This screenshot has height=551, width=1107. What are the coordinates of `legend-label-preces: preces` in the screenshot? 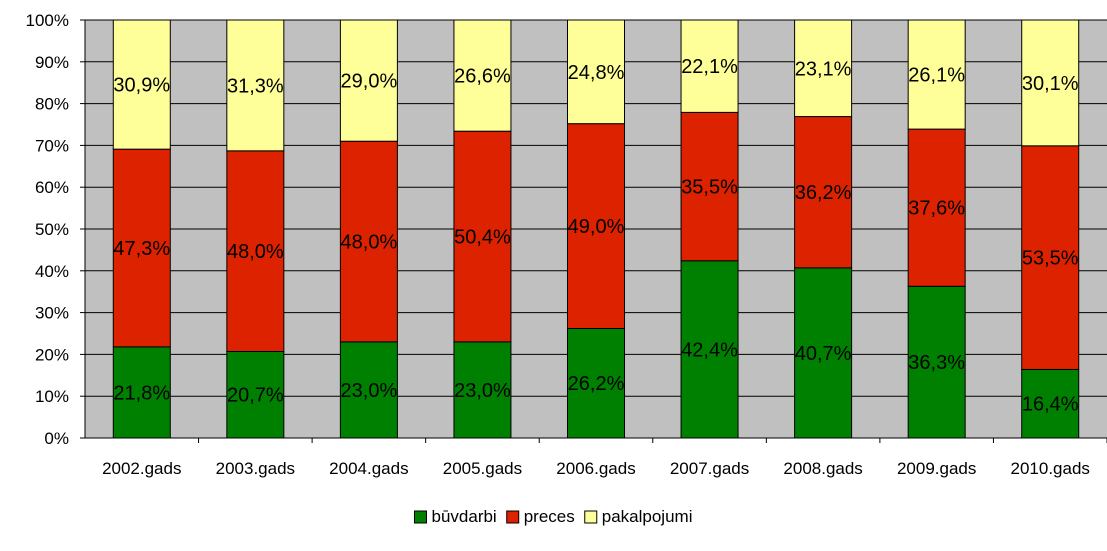 It's located at (549, 516).